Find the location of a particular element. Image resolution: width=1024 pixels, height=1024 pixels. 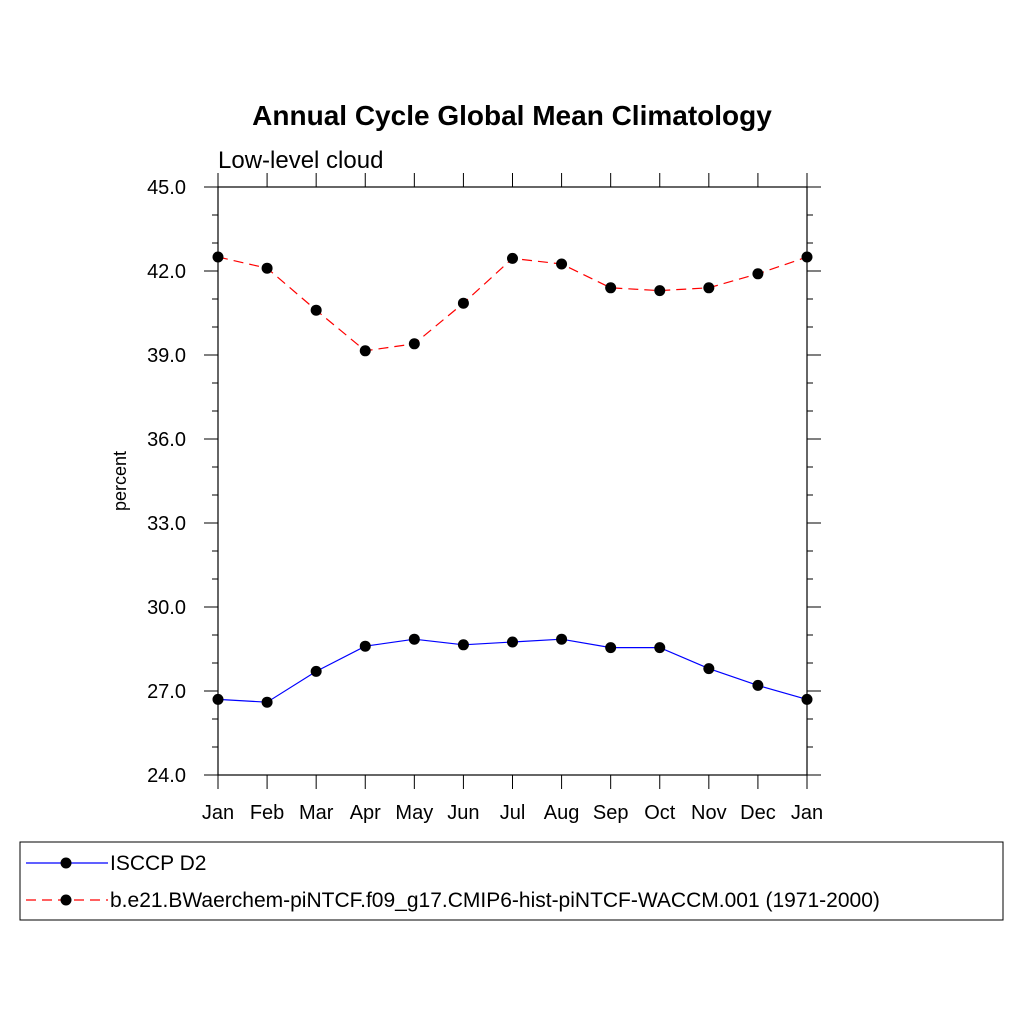

x-tick-label: Aug is located at coordinates (562, 813).